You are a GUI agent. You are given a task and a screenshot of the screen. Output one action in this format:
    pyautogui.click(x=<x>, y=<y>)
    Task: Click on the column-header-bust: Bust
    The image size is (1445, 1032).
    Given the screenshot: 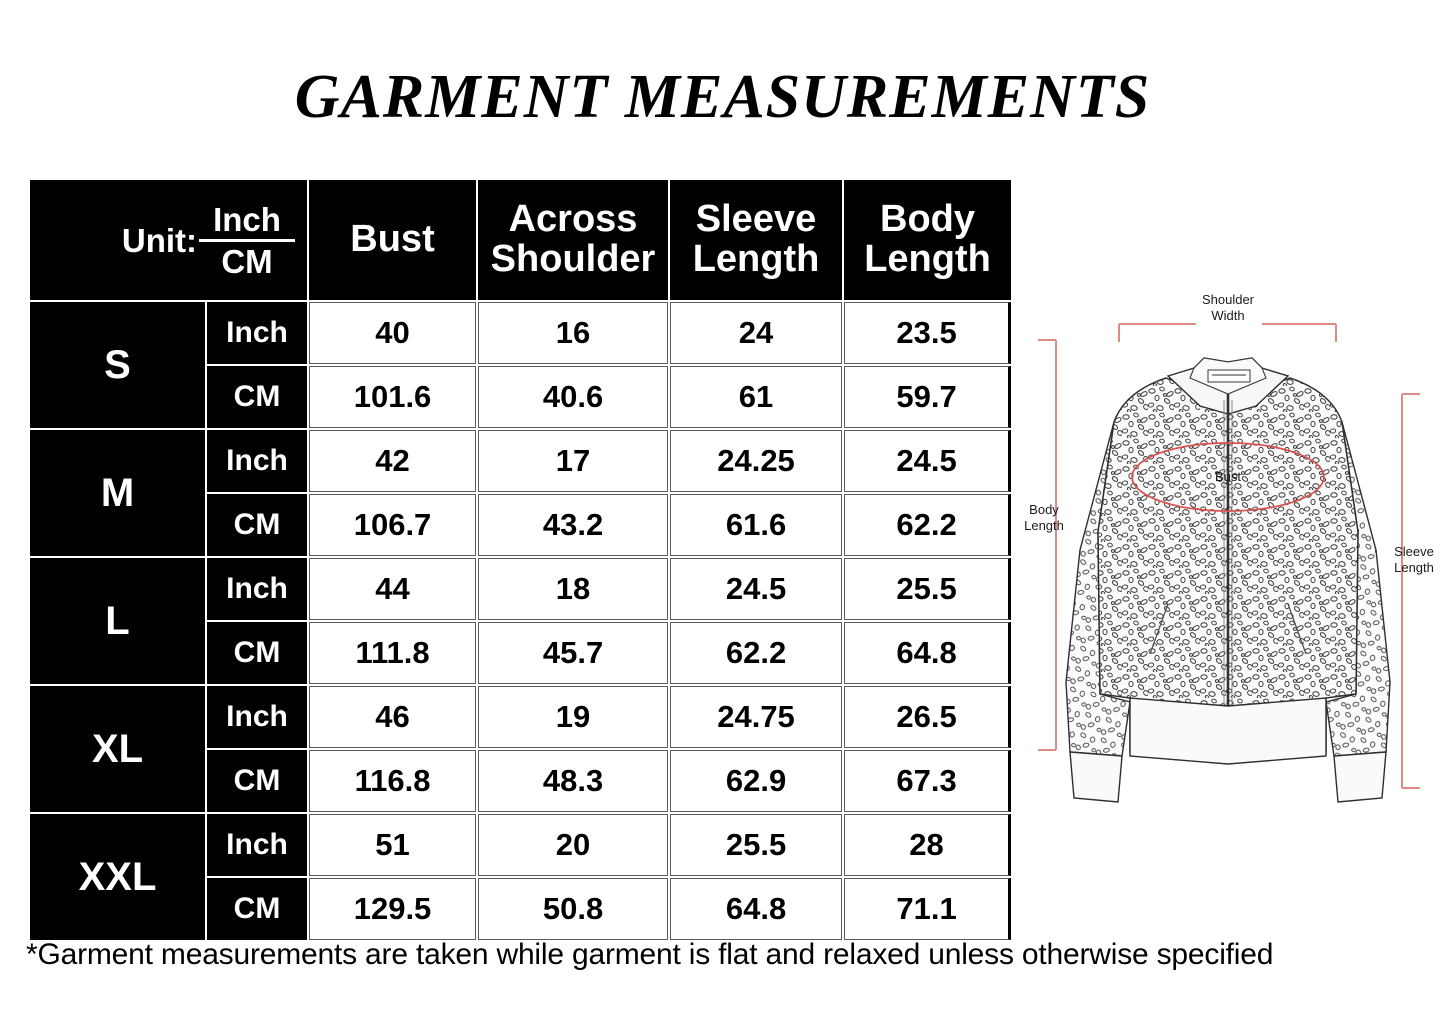 What is the action you would take?
    pyautogui.click(x=393, y=240)
    